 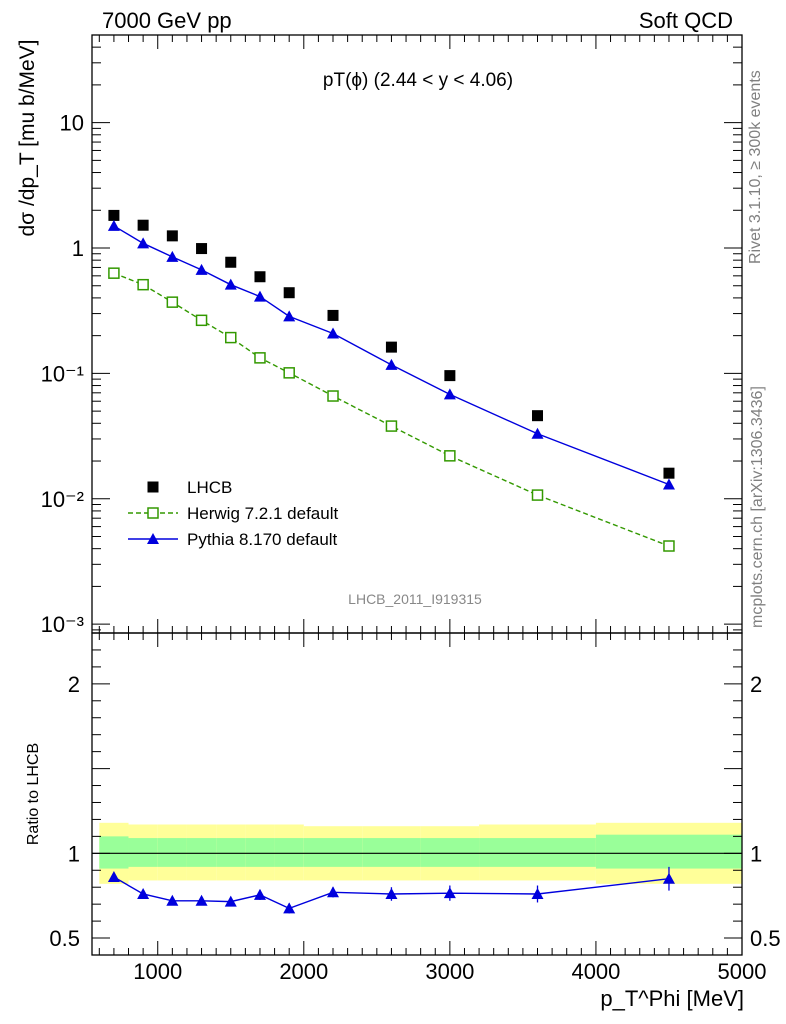 I want to click on legend-label: Herwig 7.2.1 default, so click(x=262, y=513).